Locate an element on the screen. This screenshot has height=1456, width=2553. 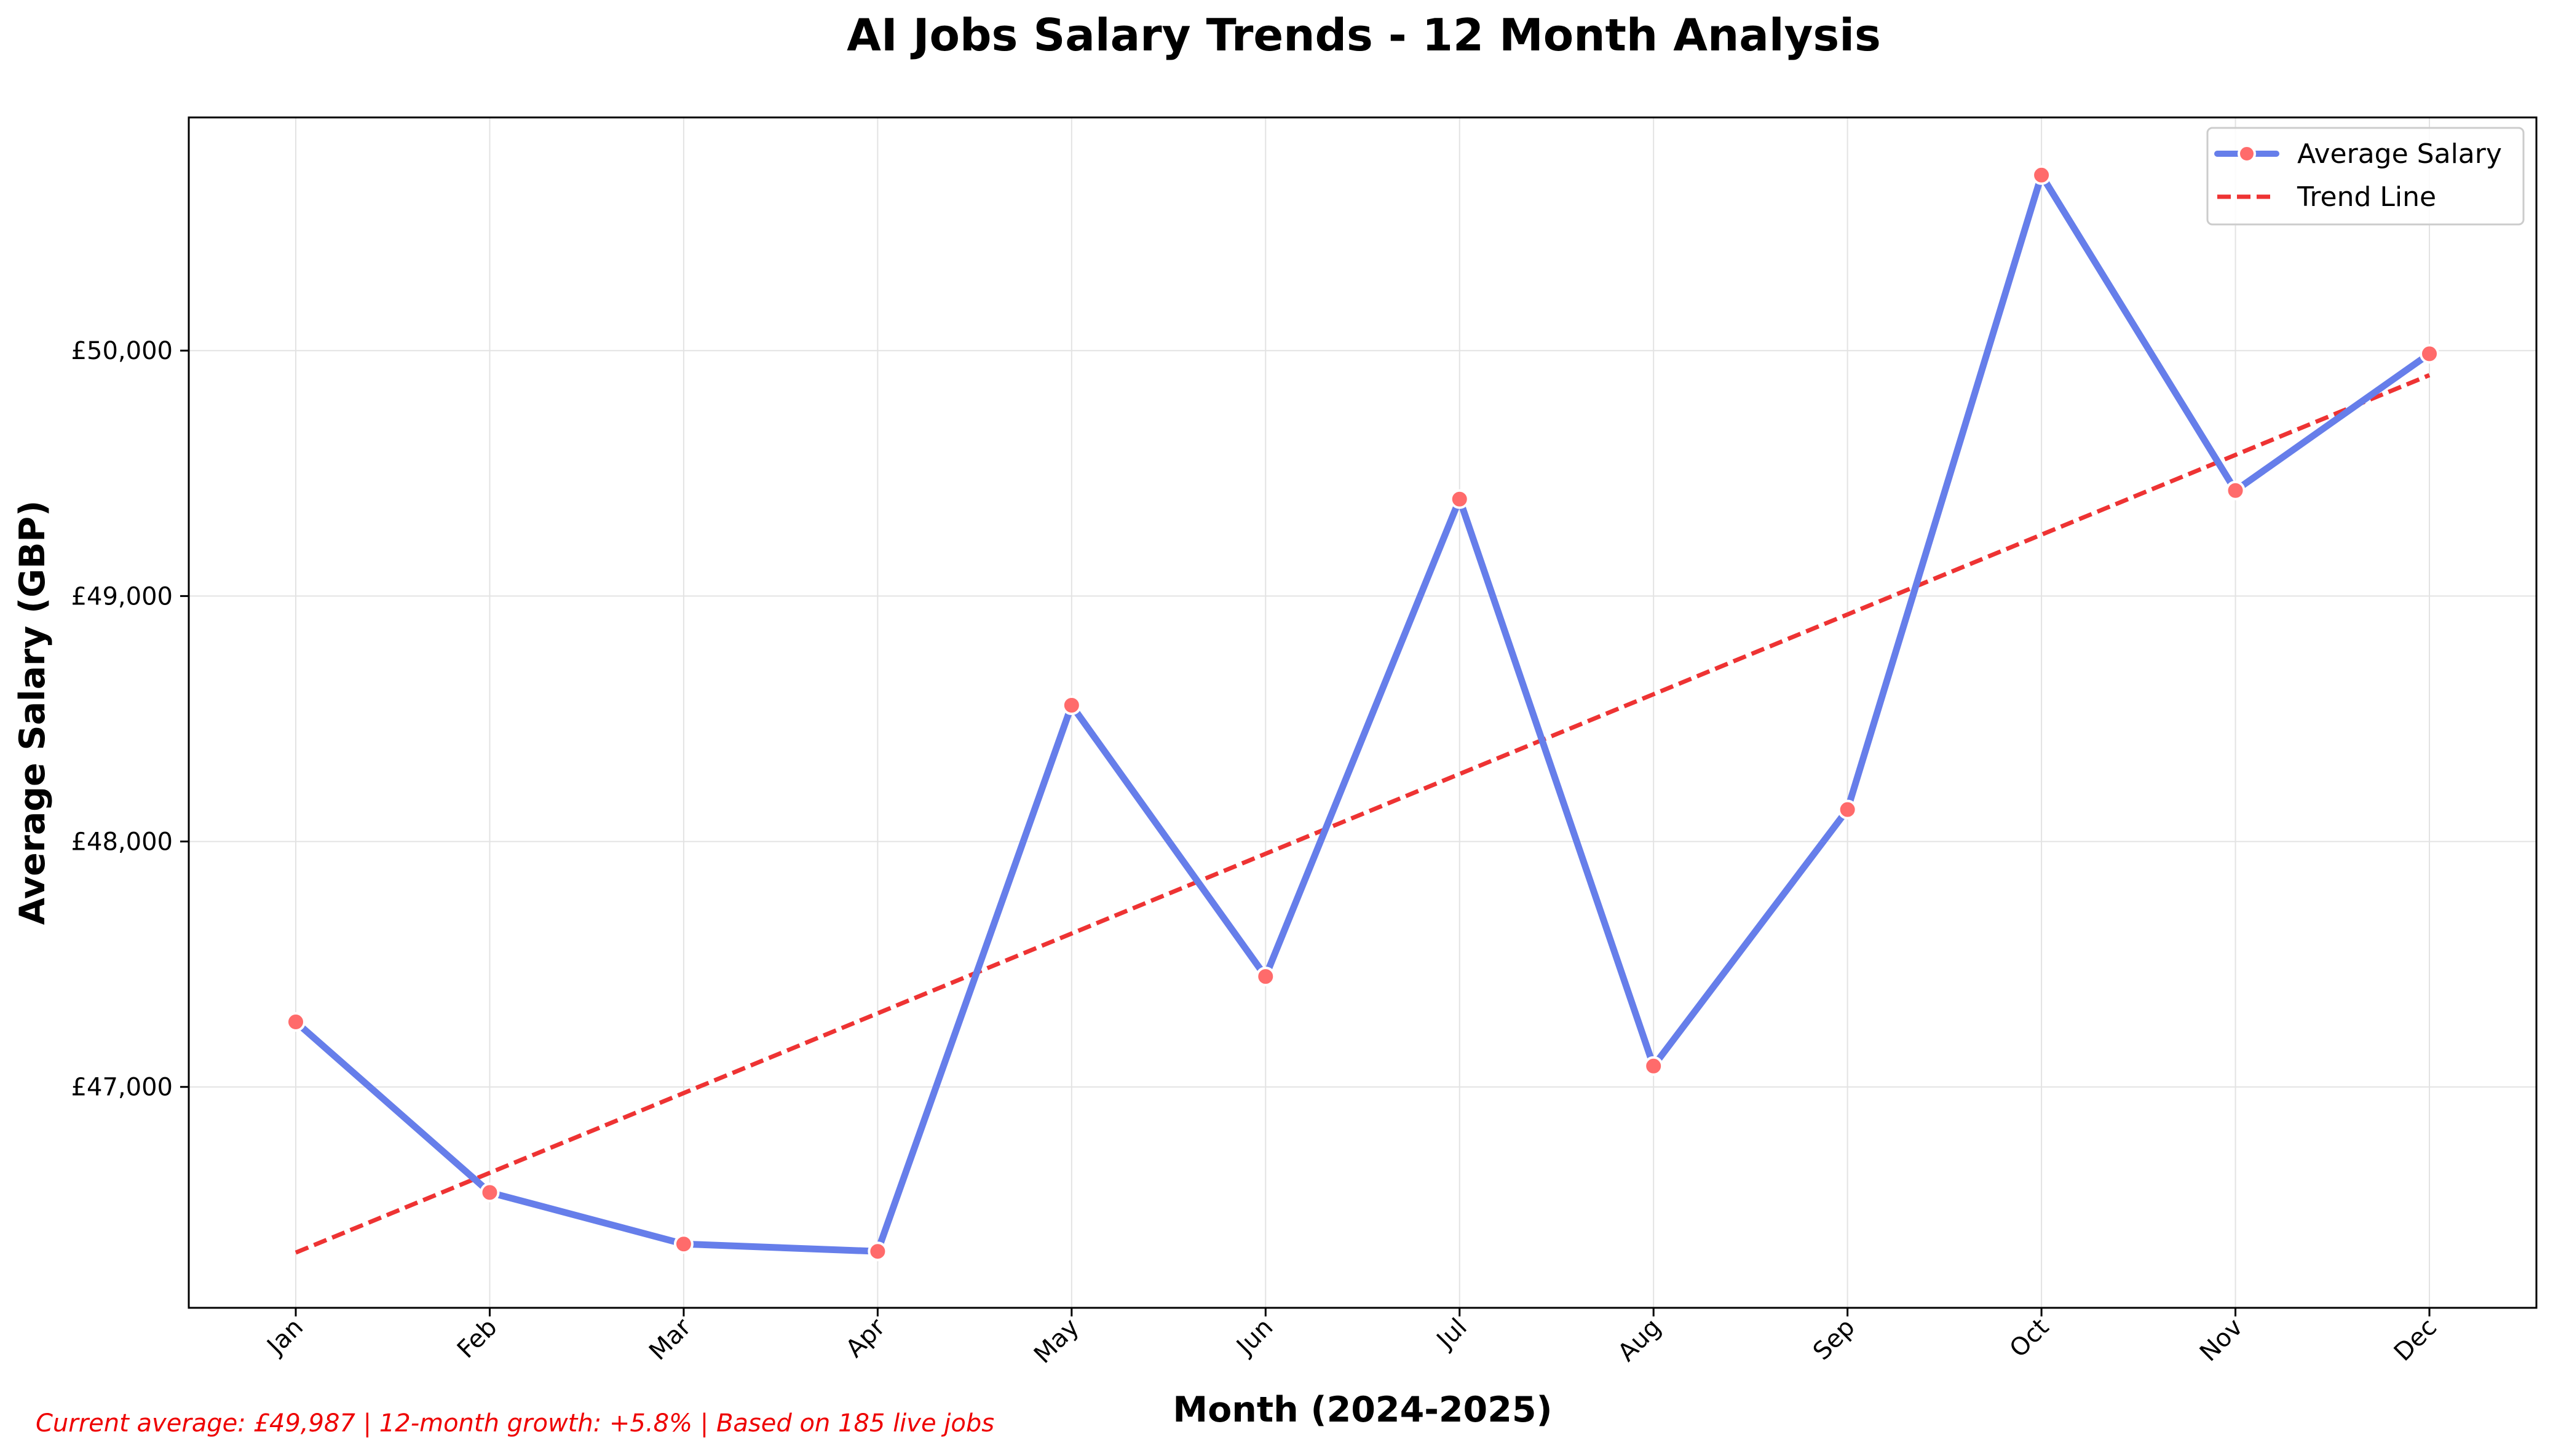
salary-point-nov is located at coordinates (2235, 490).